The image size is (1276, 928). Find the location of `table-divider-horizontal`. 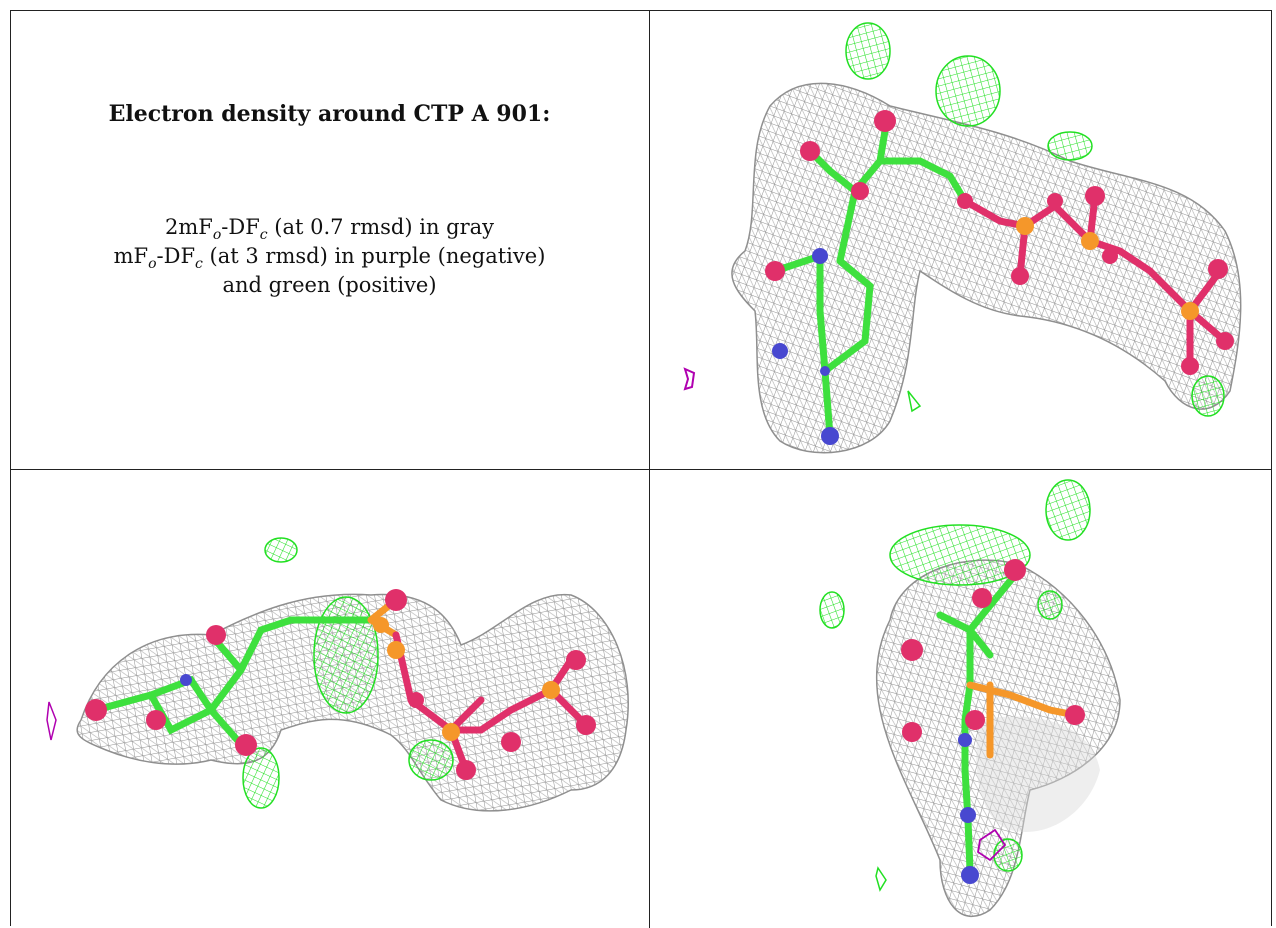

table-divider-horizontal is located at coordinates (641, 469).